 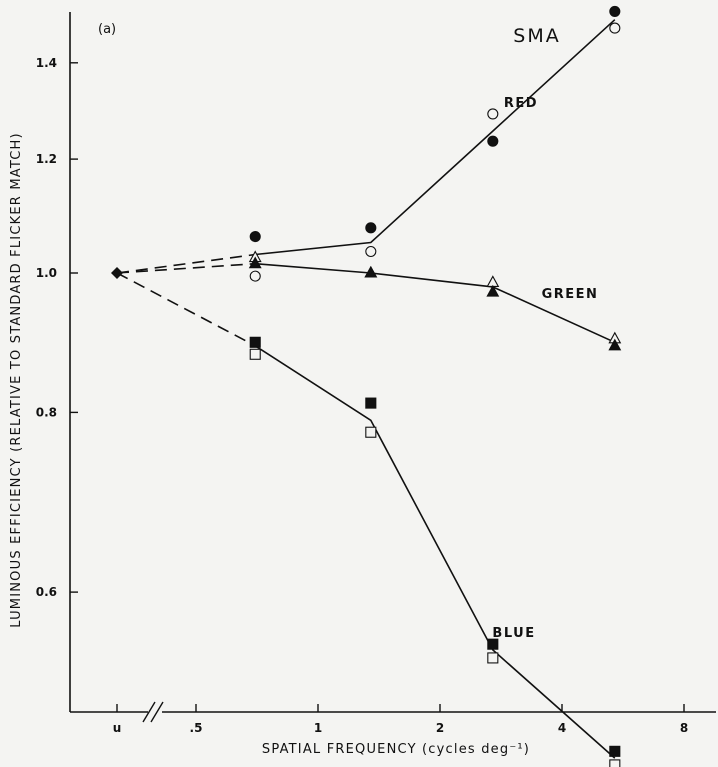 What do you see at coordinates (318, 728) in the screenshot?
I see `x-tick-label: 1` at bounding box center [318, 728].